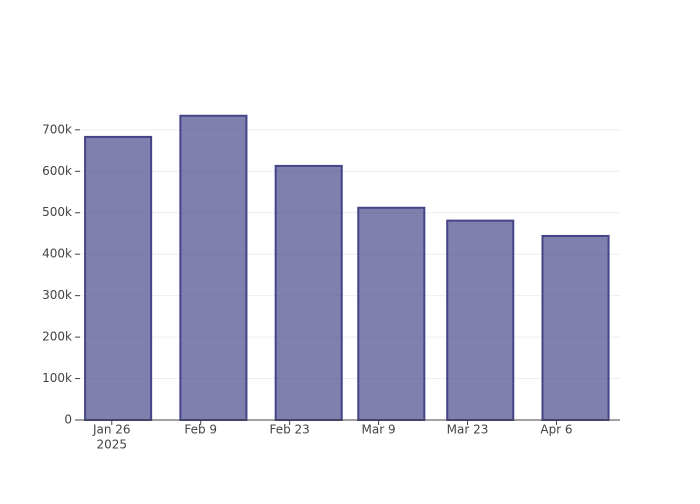  I want to click on y-tick-label: 700k, so click(57, 129).